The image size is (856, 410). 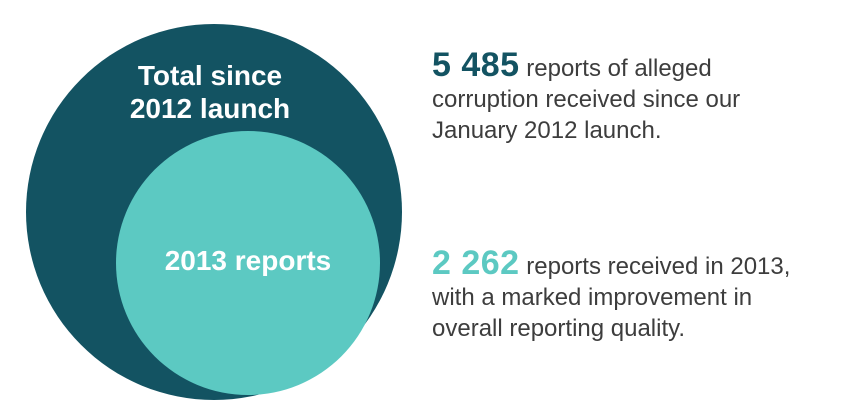 What do you see at coordinates (210, 108) in the screenshot?
I see `outer-circle-label-line-2: 2012 launch` at bounding box center [210, 108].